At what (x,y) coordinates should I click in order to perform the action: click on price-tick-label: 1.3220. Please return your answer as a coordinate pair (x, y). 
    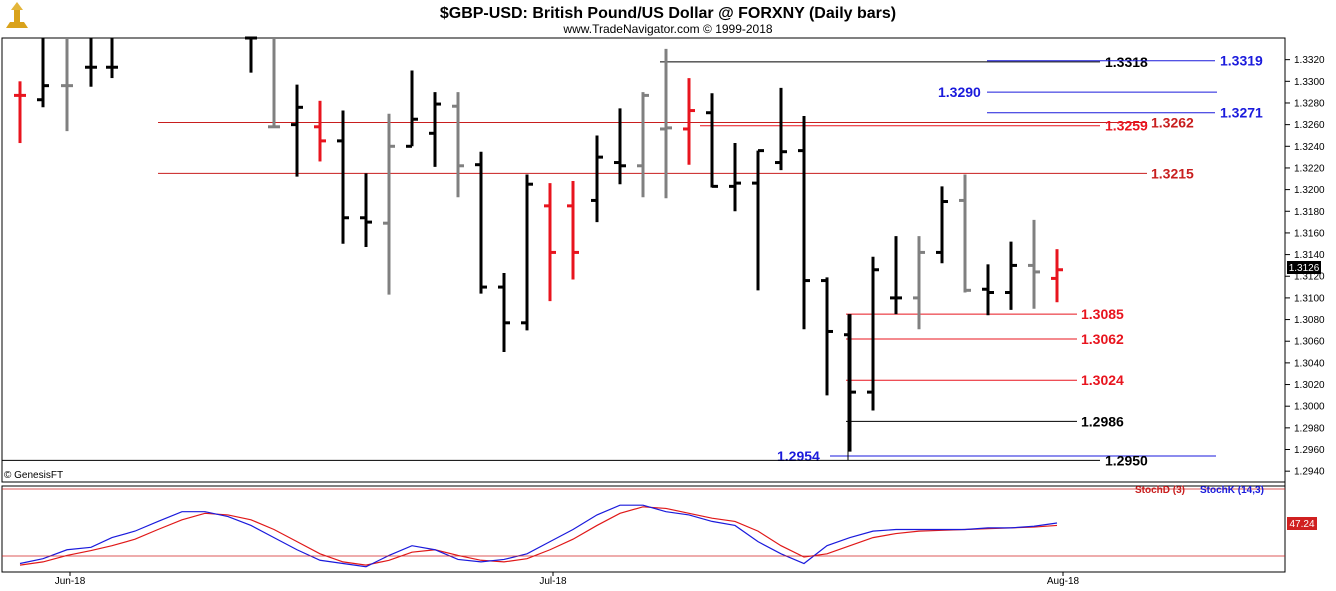
    Looking at the image, I should click on (1309, 168).